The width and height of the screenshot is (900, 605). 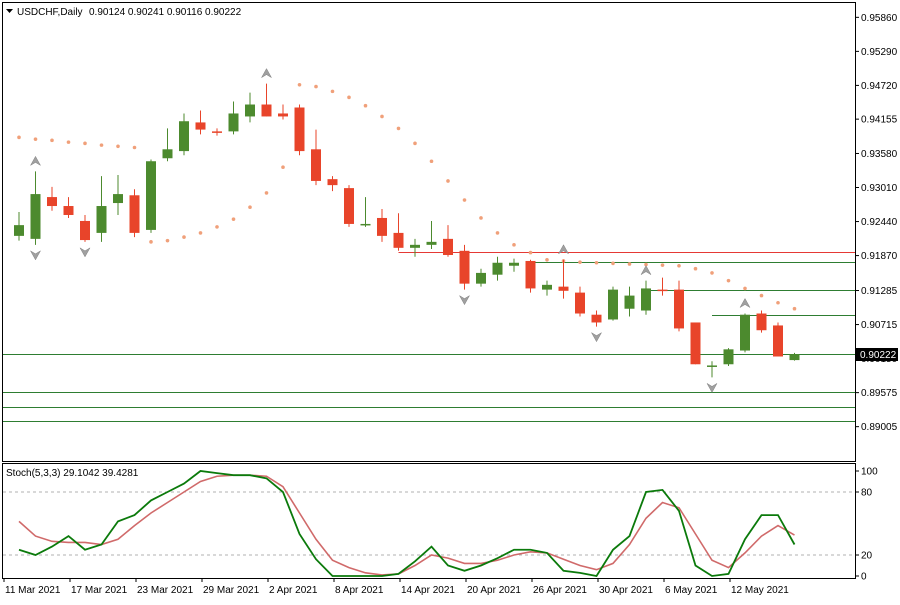 What do you see at coordinates (359, 590) in the screenshot?
I see `time-tick-label: 8 Apr 2021` at bounding box center [359, 590].